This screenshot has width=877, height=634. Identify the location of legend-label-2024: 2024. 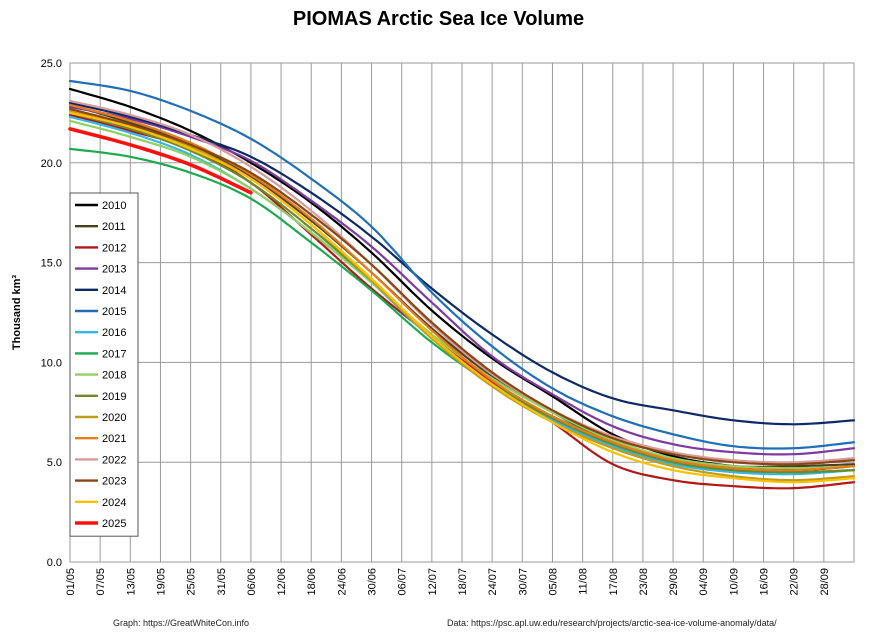
(114, 503).